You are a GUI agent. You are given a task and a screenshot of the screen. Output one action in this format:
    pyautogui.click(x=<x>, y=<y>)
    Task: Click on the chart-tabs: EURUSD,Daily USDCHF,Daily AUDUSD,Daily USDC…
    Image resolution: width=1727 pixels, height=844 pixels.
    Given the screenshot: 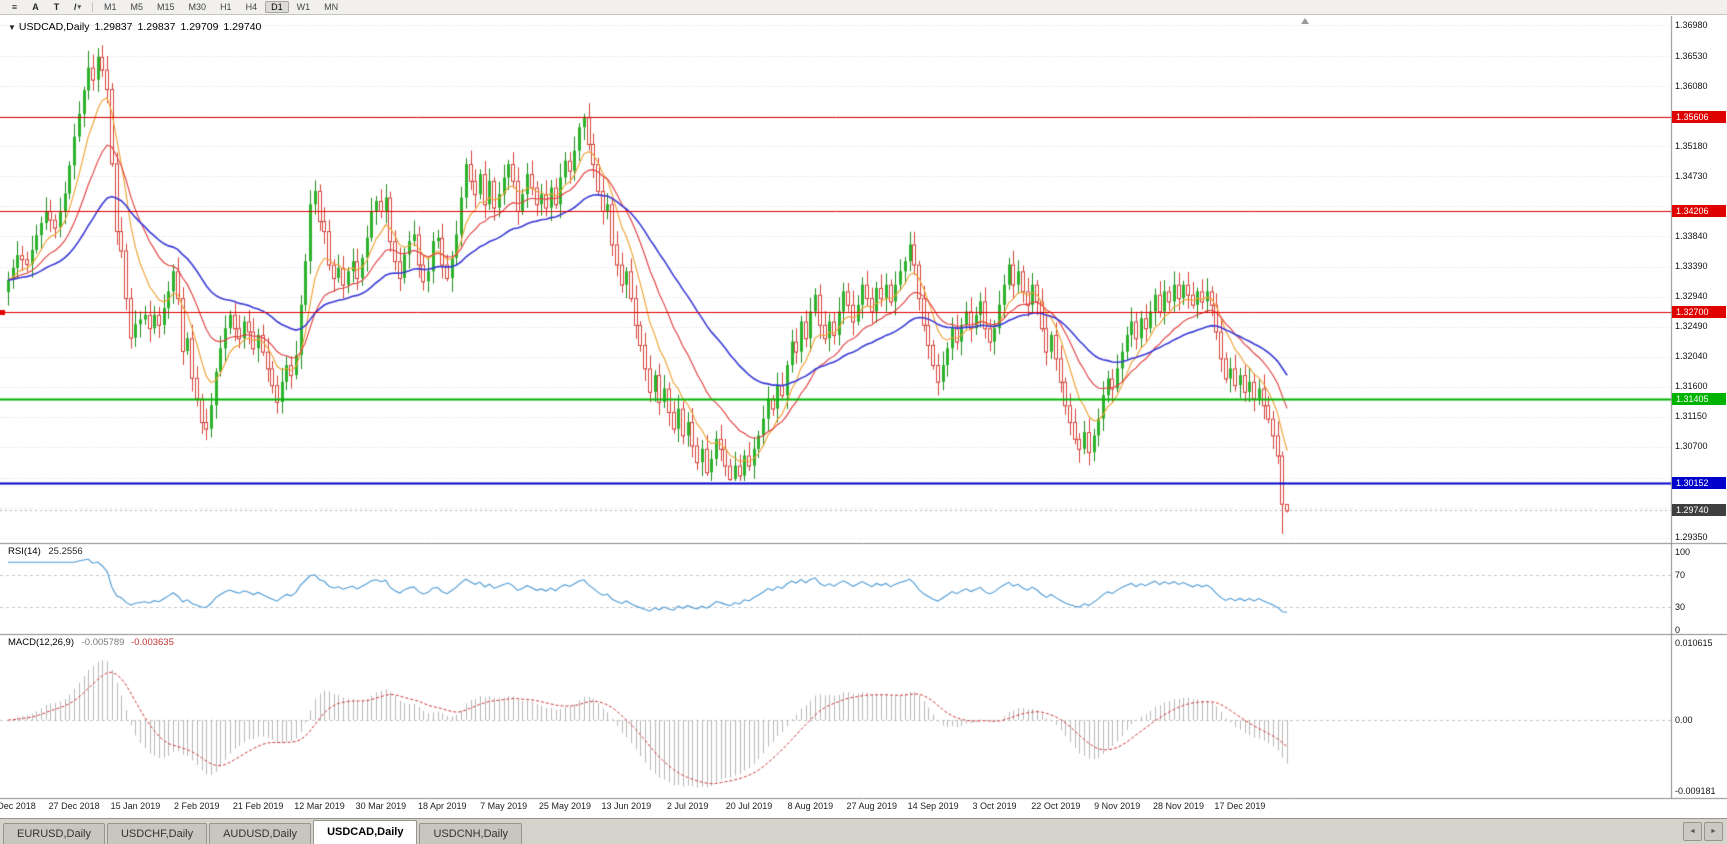 What is the action you would take?
    pyautogui.click(x=262, y=832)
    